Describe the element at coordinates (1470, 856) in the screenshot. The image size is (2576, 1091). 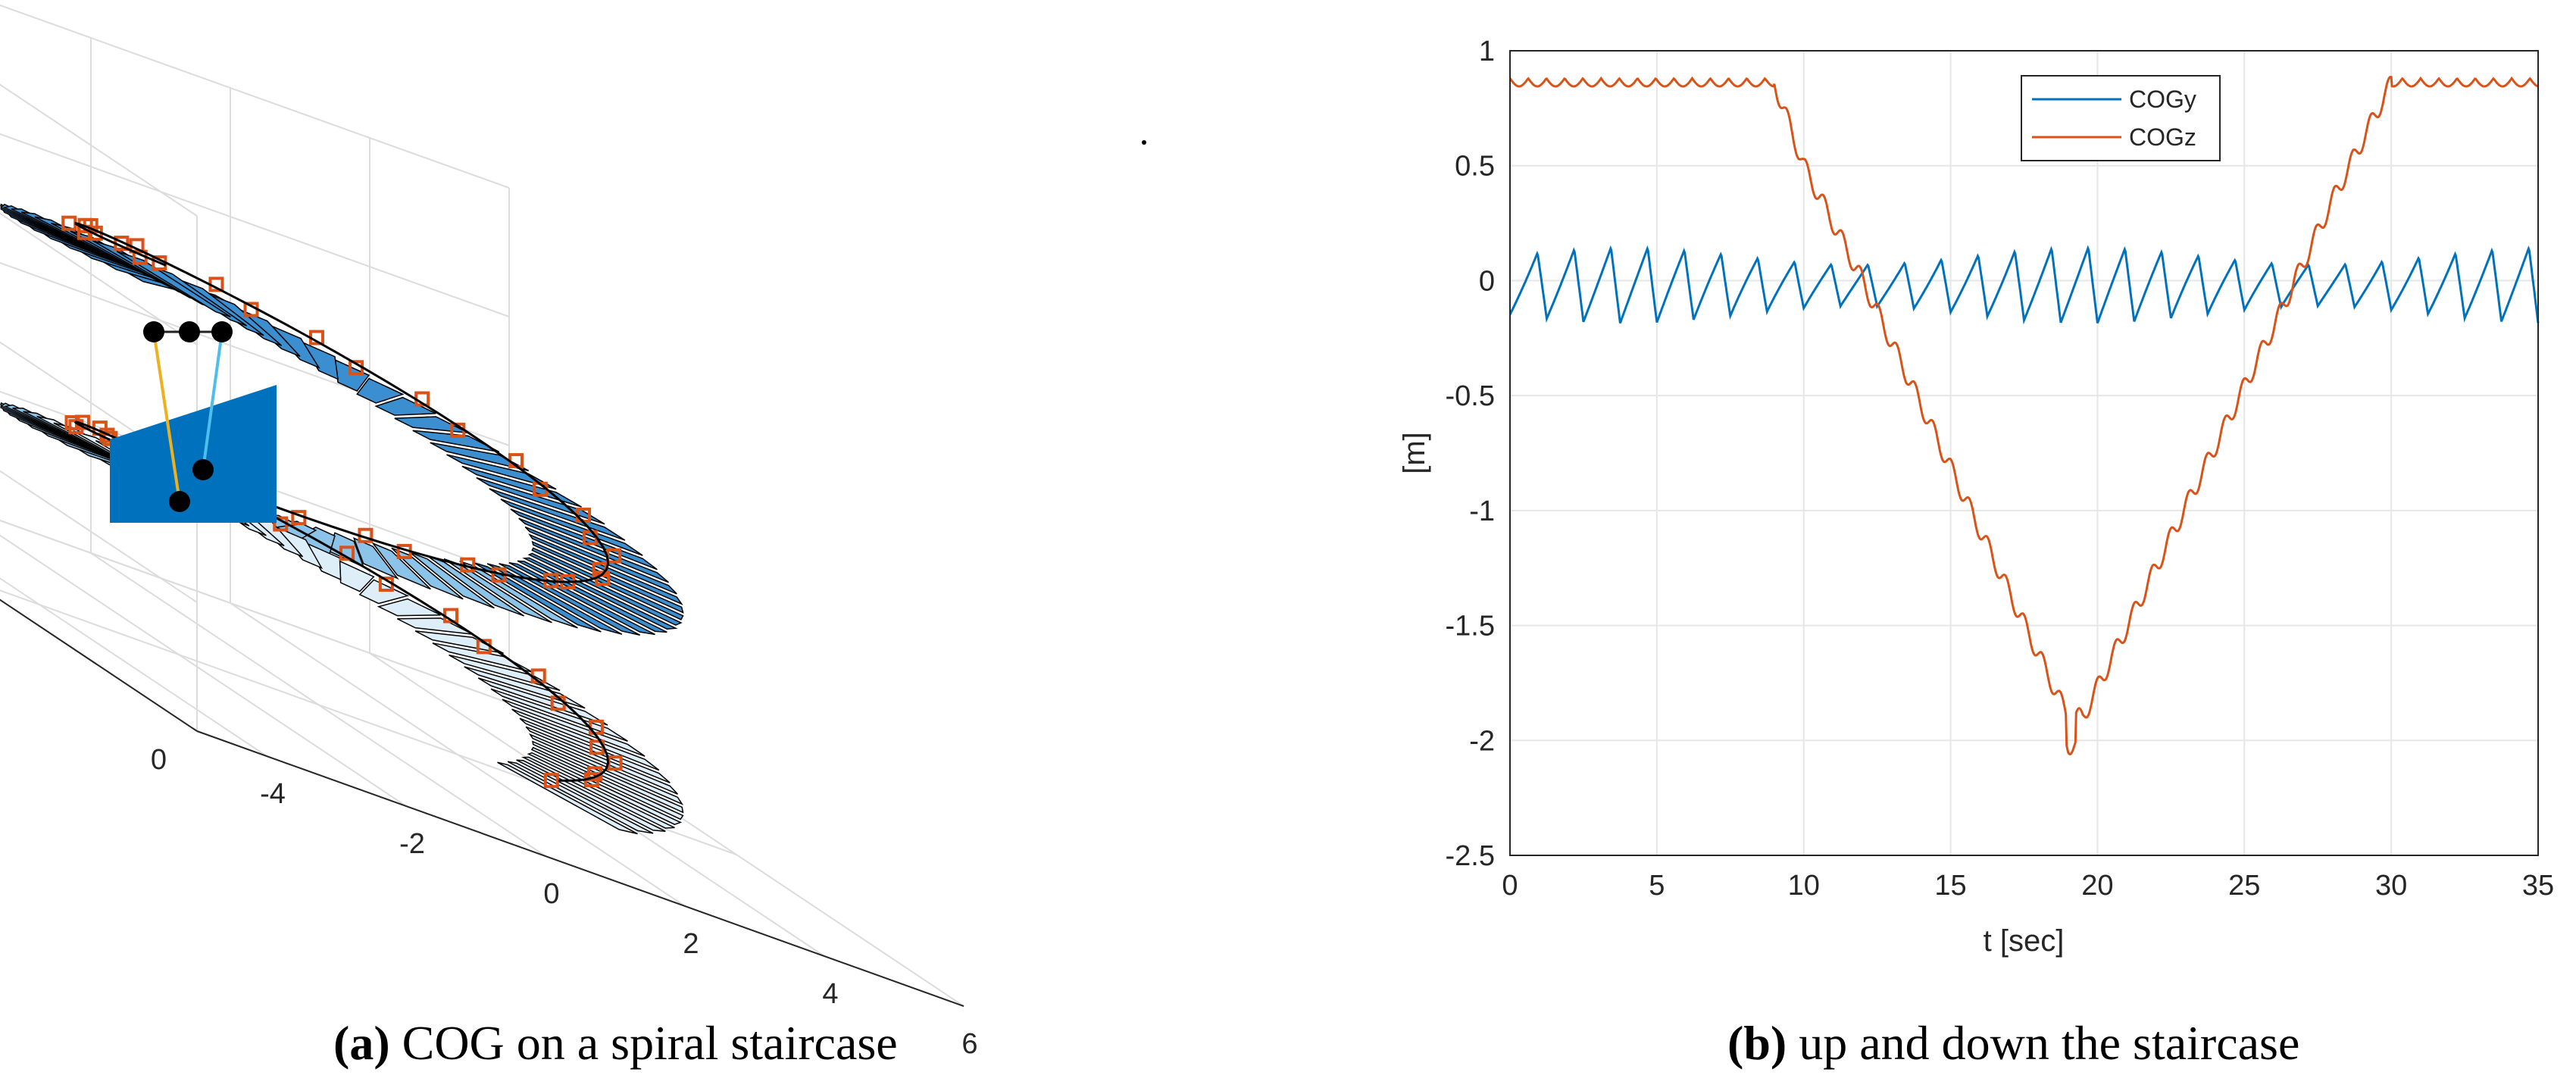
I see `y-tick-label: -2.5` at that location.